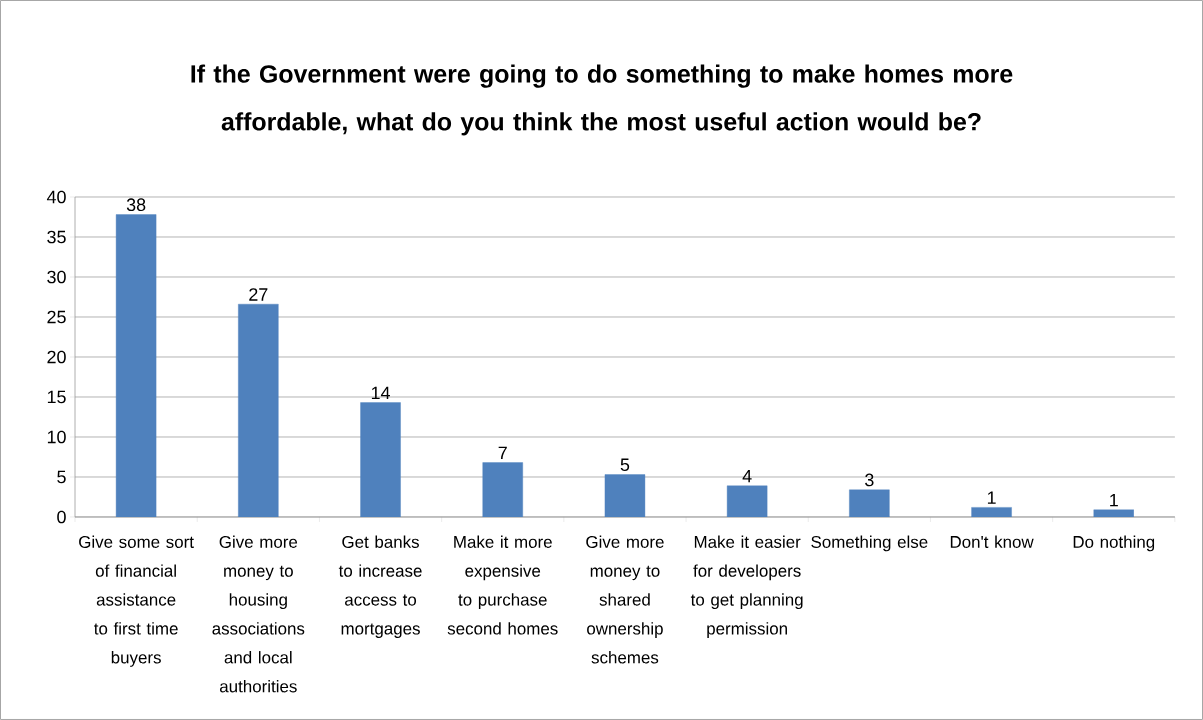 The height and width of the screenshot is (720, 1203). What do you see at coordinates (136, 205) in the screenshot?
I see `data-label: 38` at bounding box center [136, 205].